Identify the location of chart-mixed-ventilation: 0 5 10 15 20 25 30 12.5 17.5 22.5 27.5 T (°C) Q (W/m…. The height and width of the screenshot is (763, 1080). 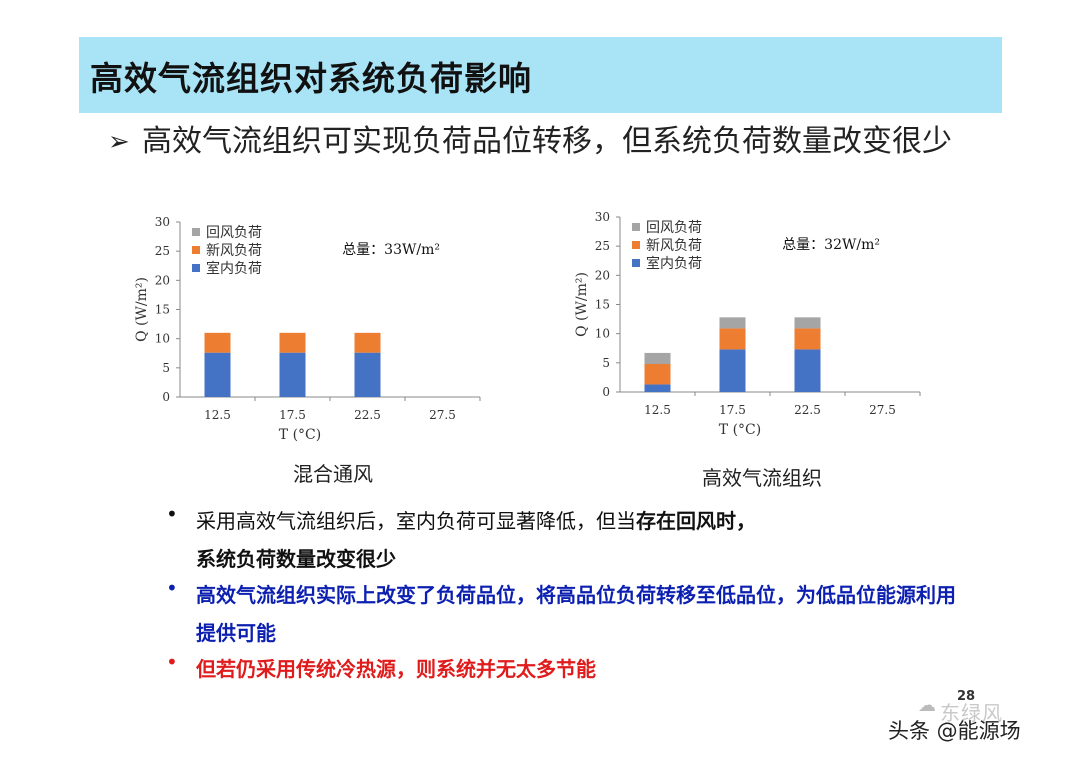
(307, 329).